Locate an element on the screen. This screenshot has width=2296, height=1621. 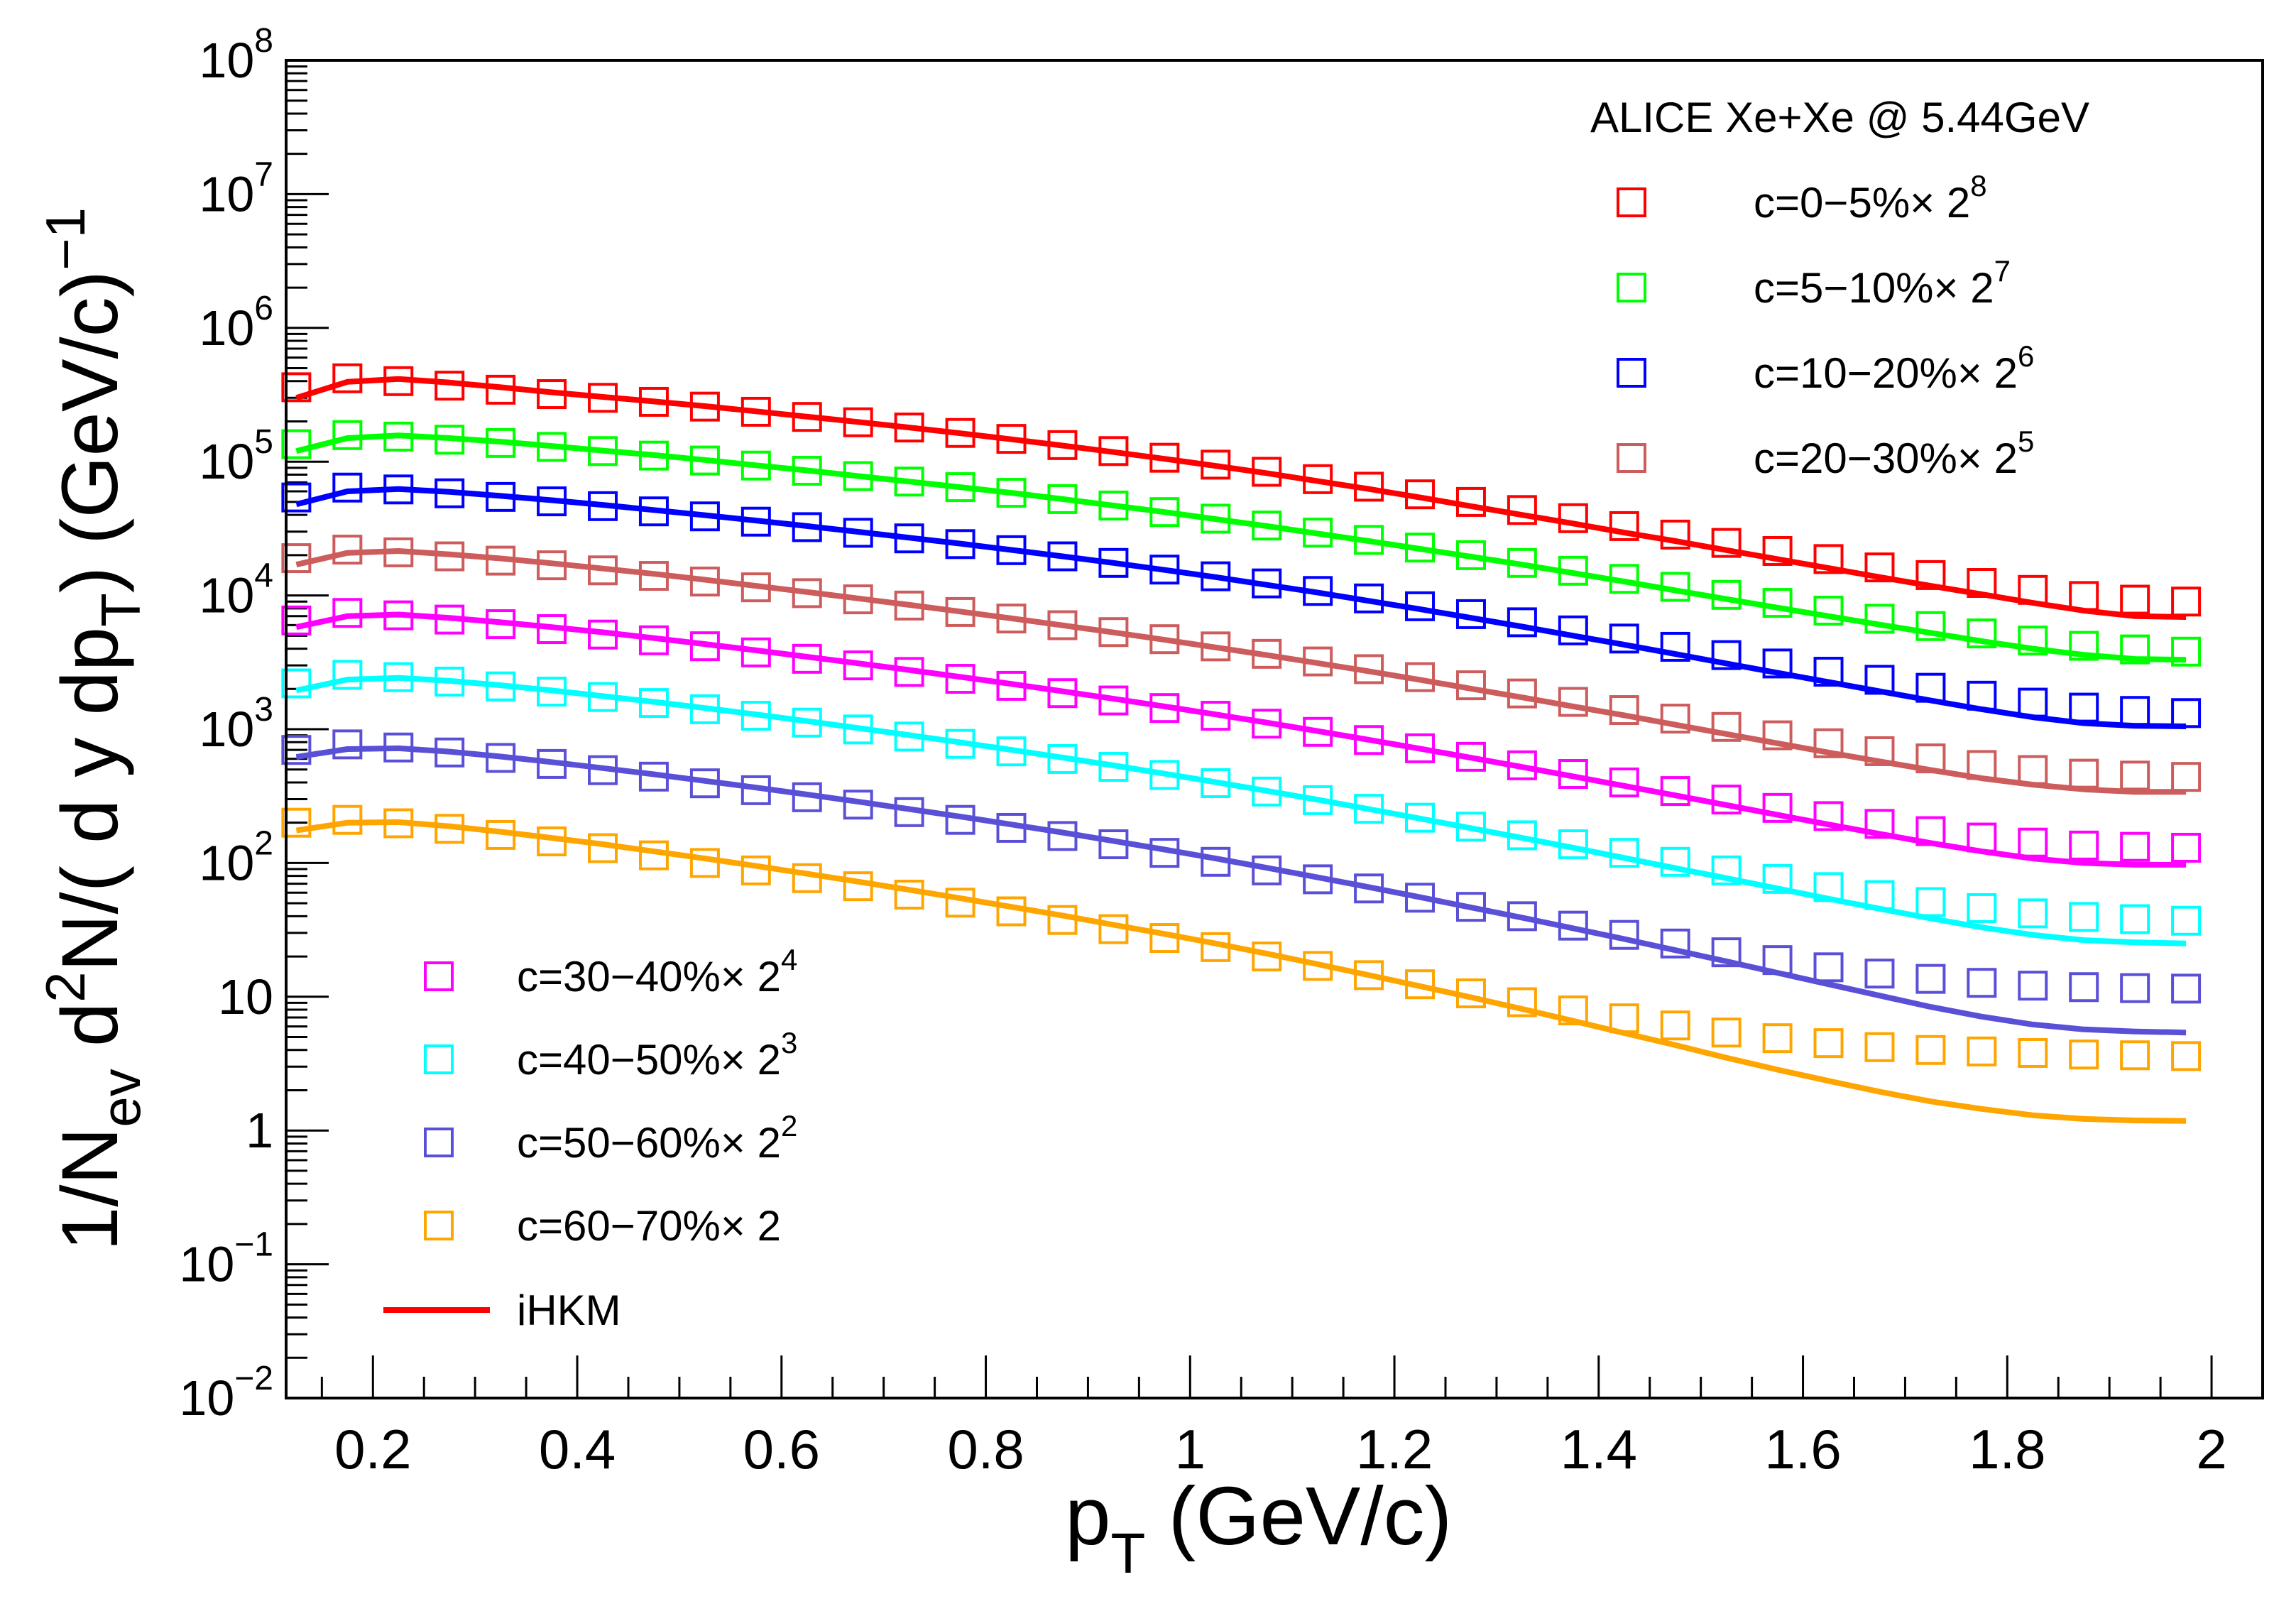
y-tick-label: 10⁸ is located at coordinates (236, 55).